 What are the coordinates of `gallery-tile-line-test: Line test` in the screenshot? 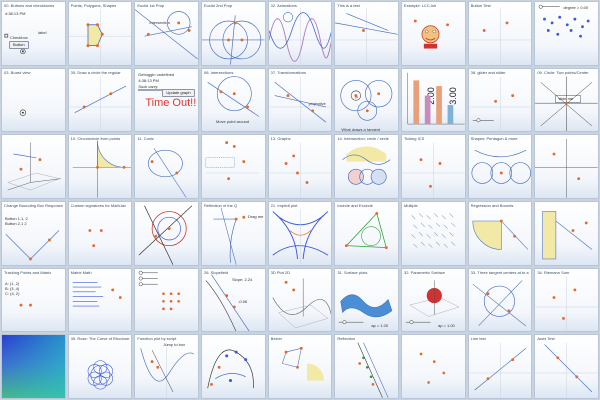 It's located at (500, 366).